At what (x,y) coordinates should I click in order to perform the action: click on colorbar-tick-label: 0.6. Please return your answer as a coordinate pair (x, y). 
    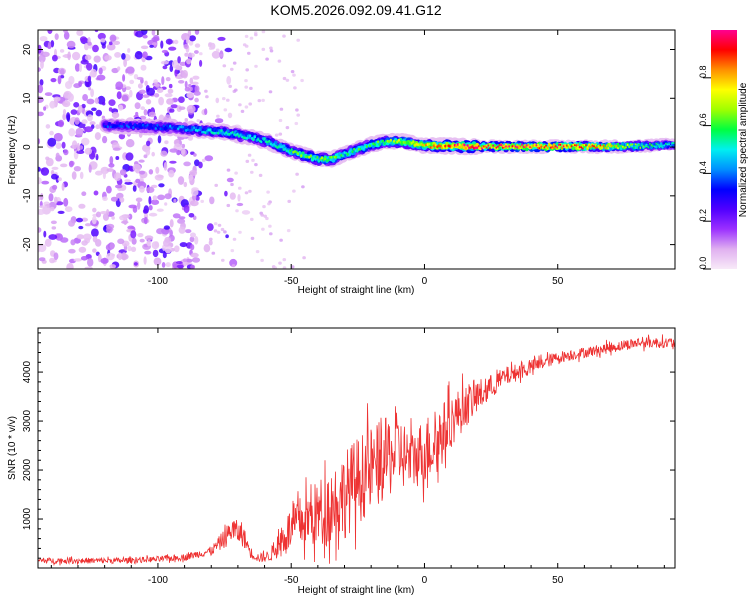
    Looking at the image, I should click on (703, 119).